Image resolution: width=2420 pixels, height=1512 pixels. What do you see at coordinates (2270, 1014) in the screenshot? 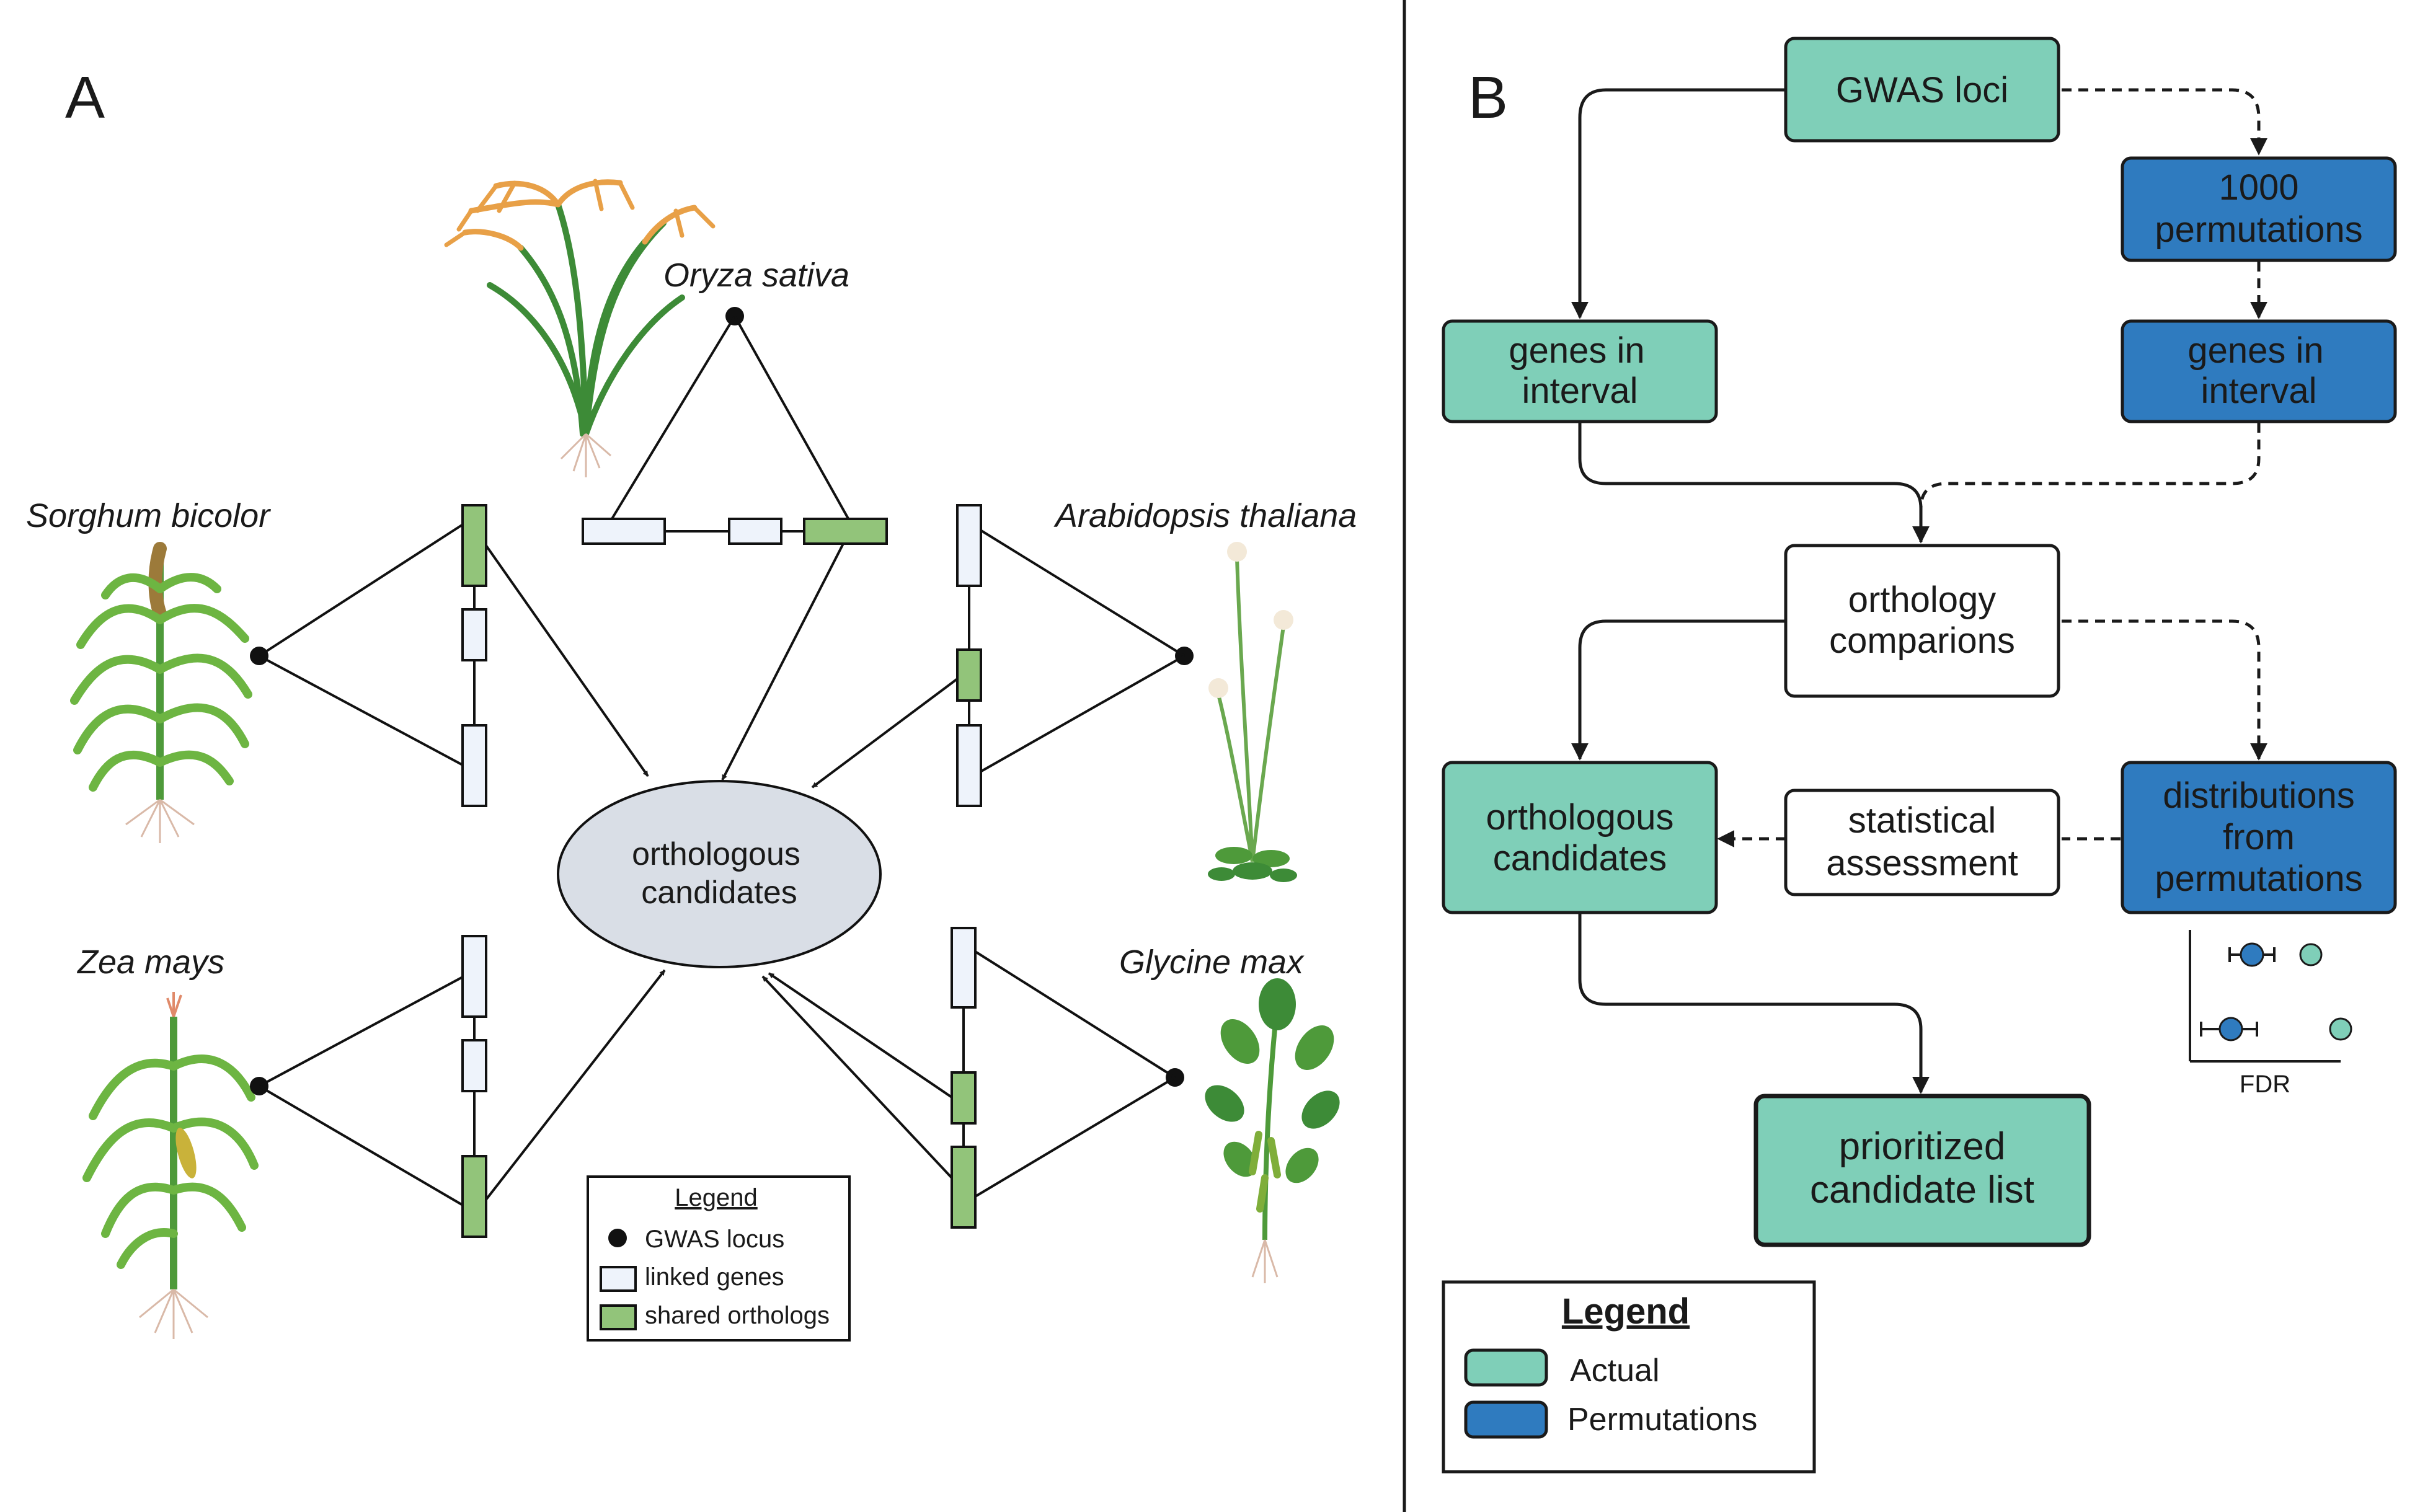
I see `fdr-mini-plot: FDR` at bounding box center [2270, 1014].